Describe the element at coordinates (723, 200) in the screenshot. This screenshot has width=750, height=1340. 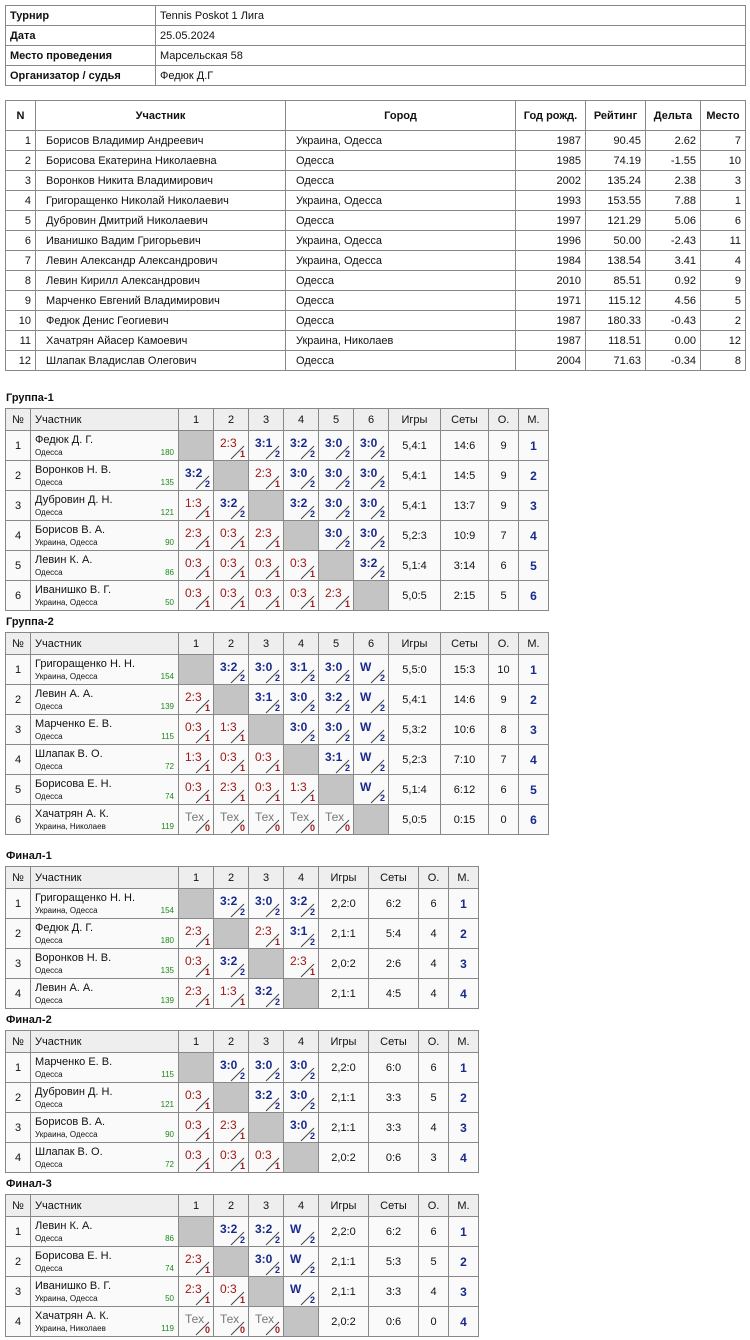
I see `cell: 1` at that location.